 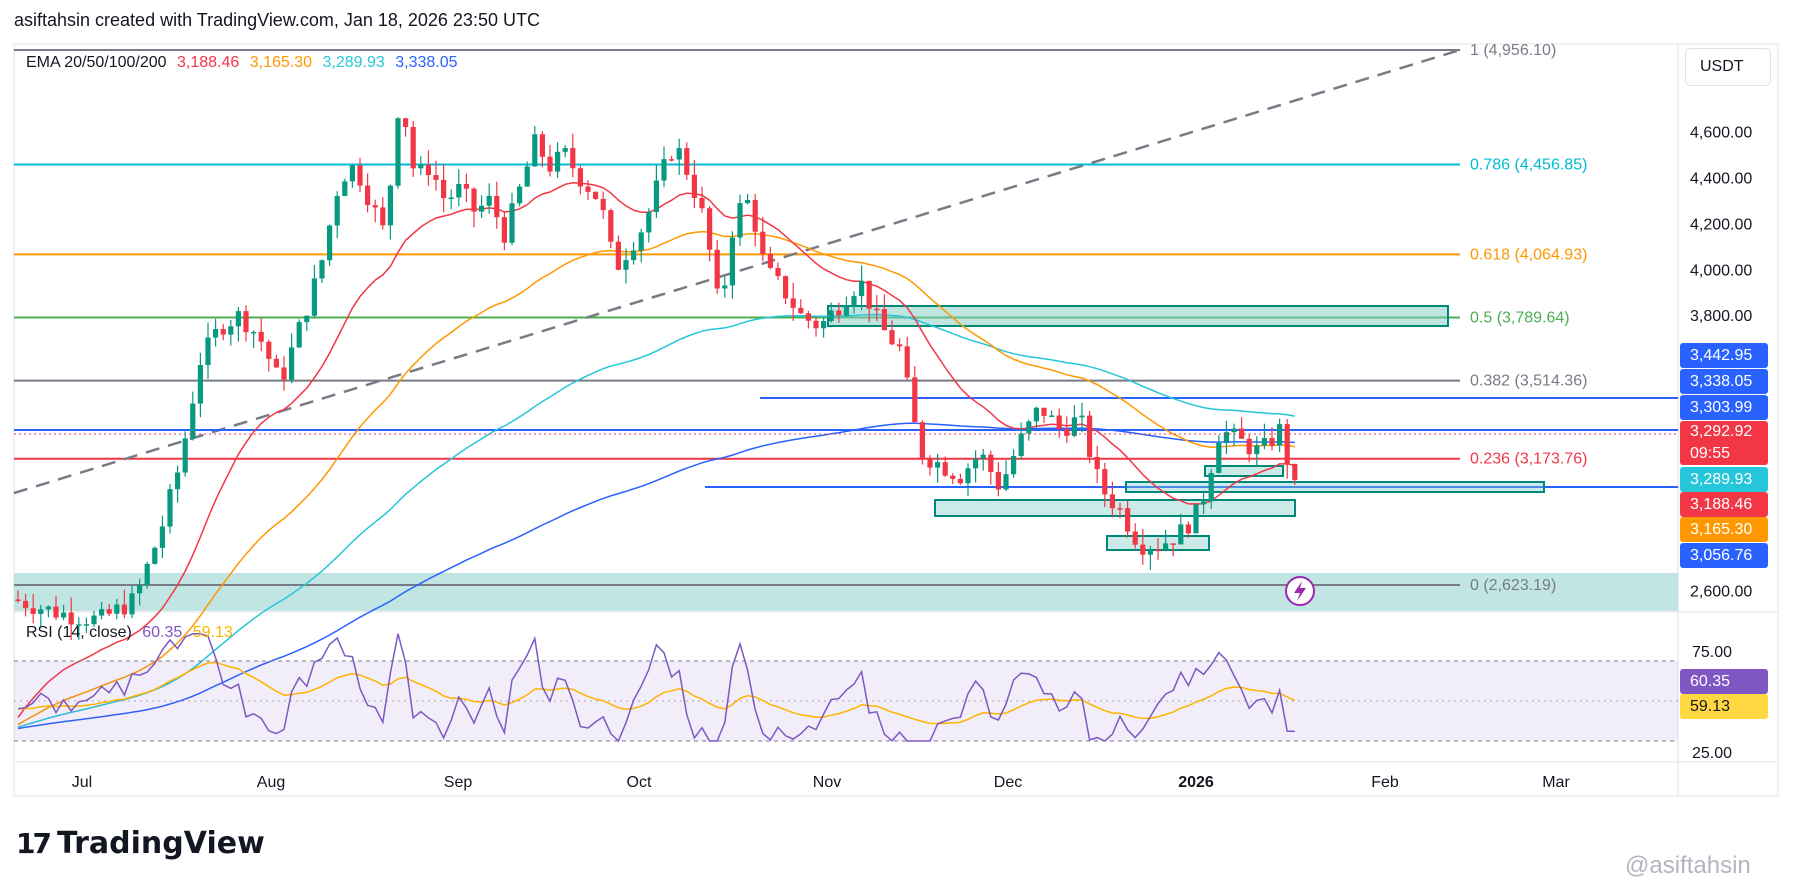 I want to click on fib-label-6: 0 (2,623.19), so click(x=1513, y=585).